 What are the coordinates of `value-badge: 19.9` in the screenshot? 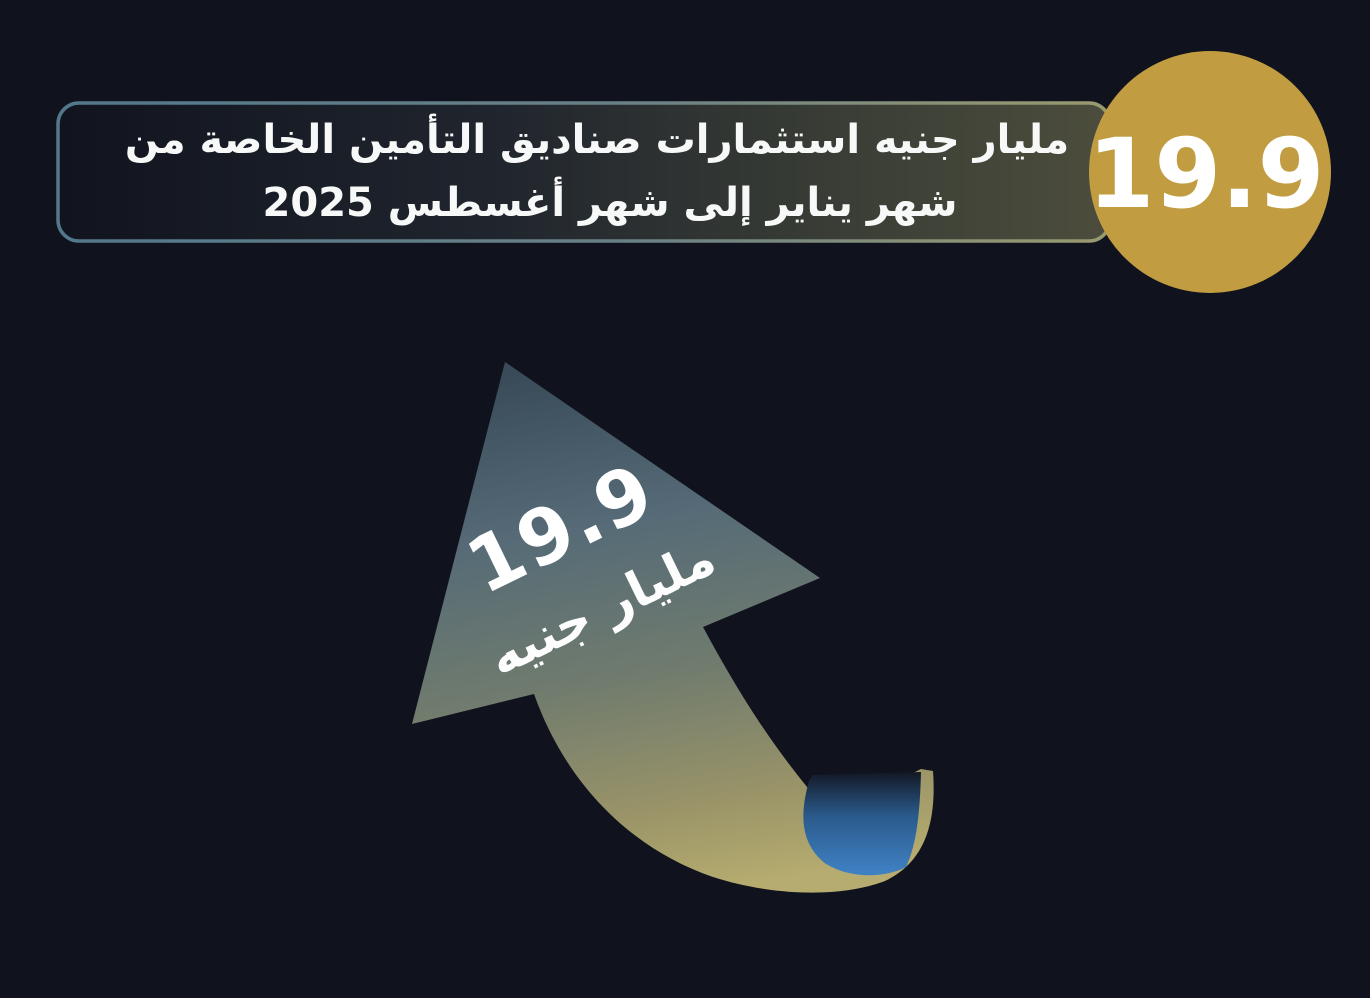 It's located at (1209, 172).